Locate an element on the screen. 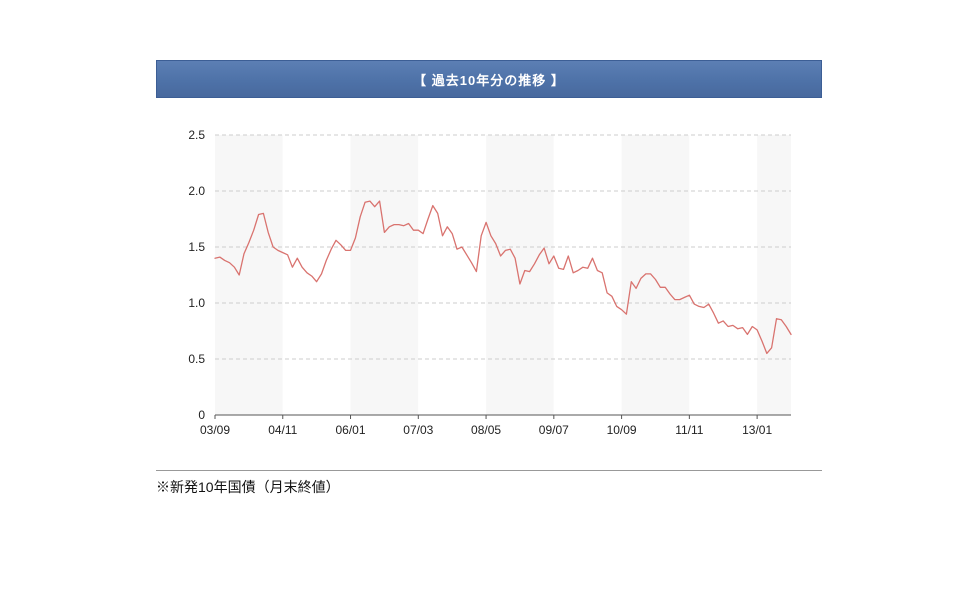 This screenshot has width=960, height=600. y-tick-label: 0.5 is located at coordinates (196, 359).